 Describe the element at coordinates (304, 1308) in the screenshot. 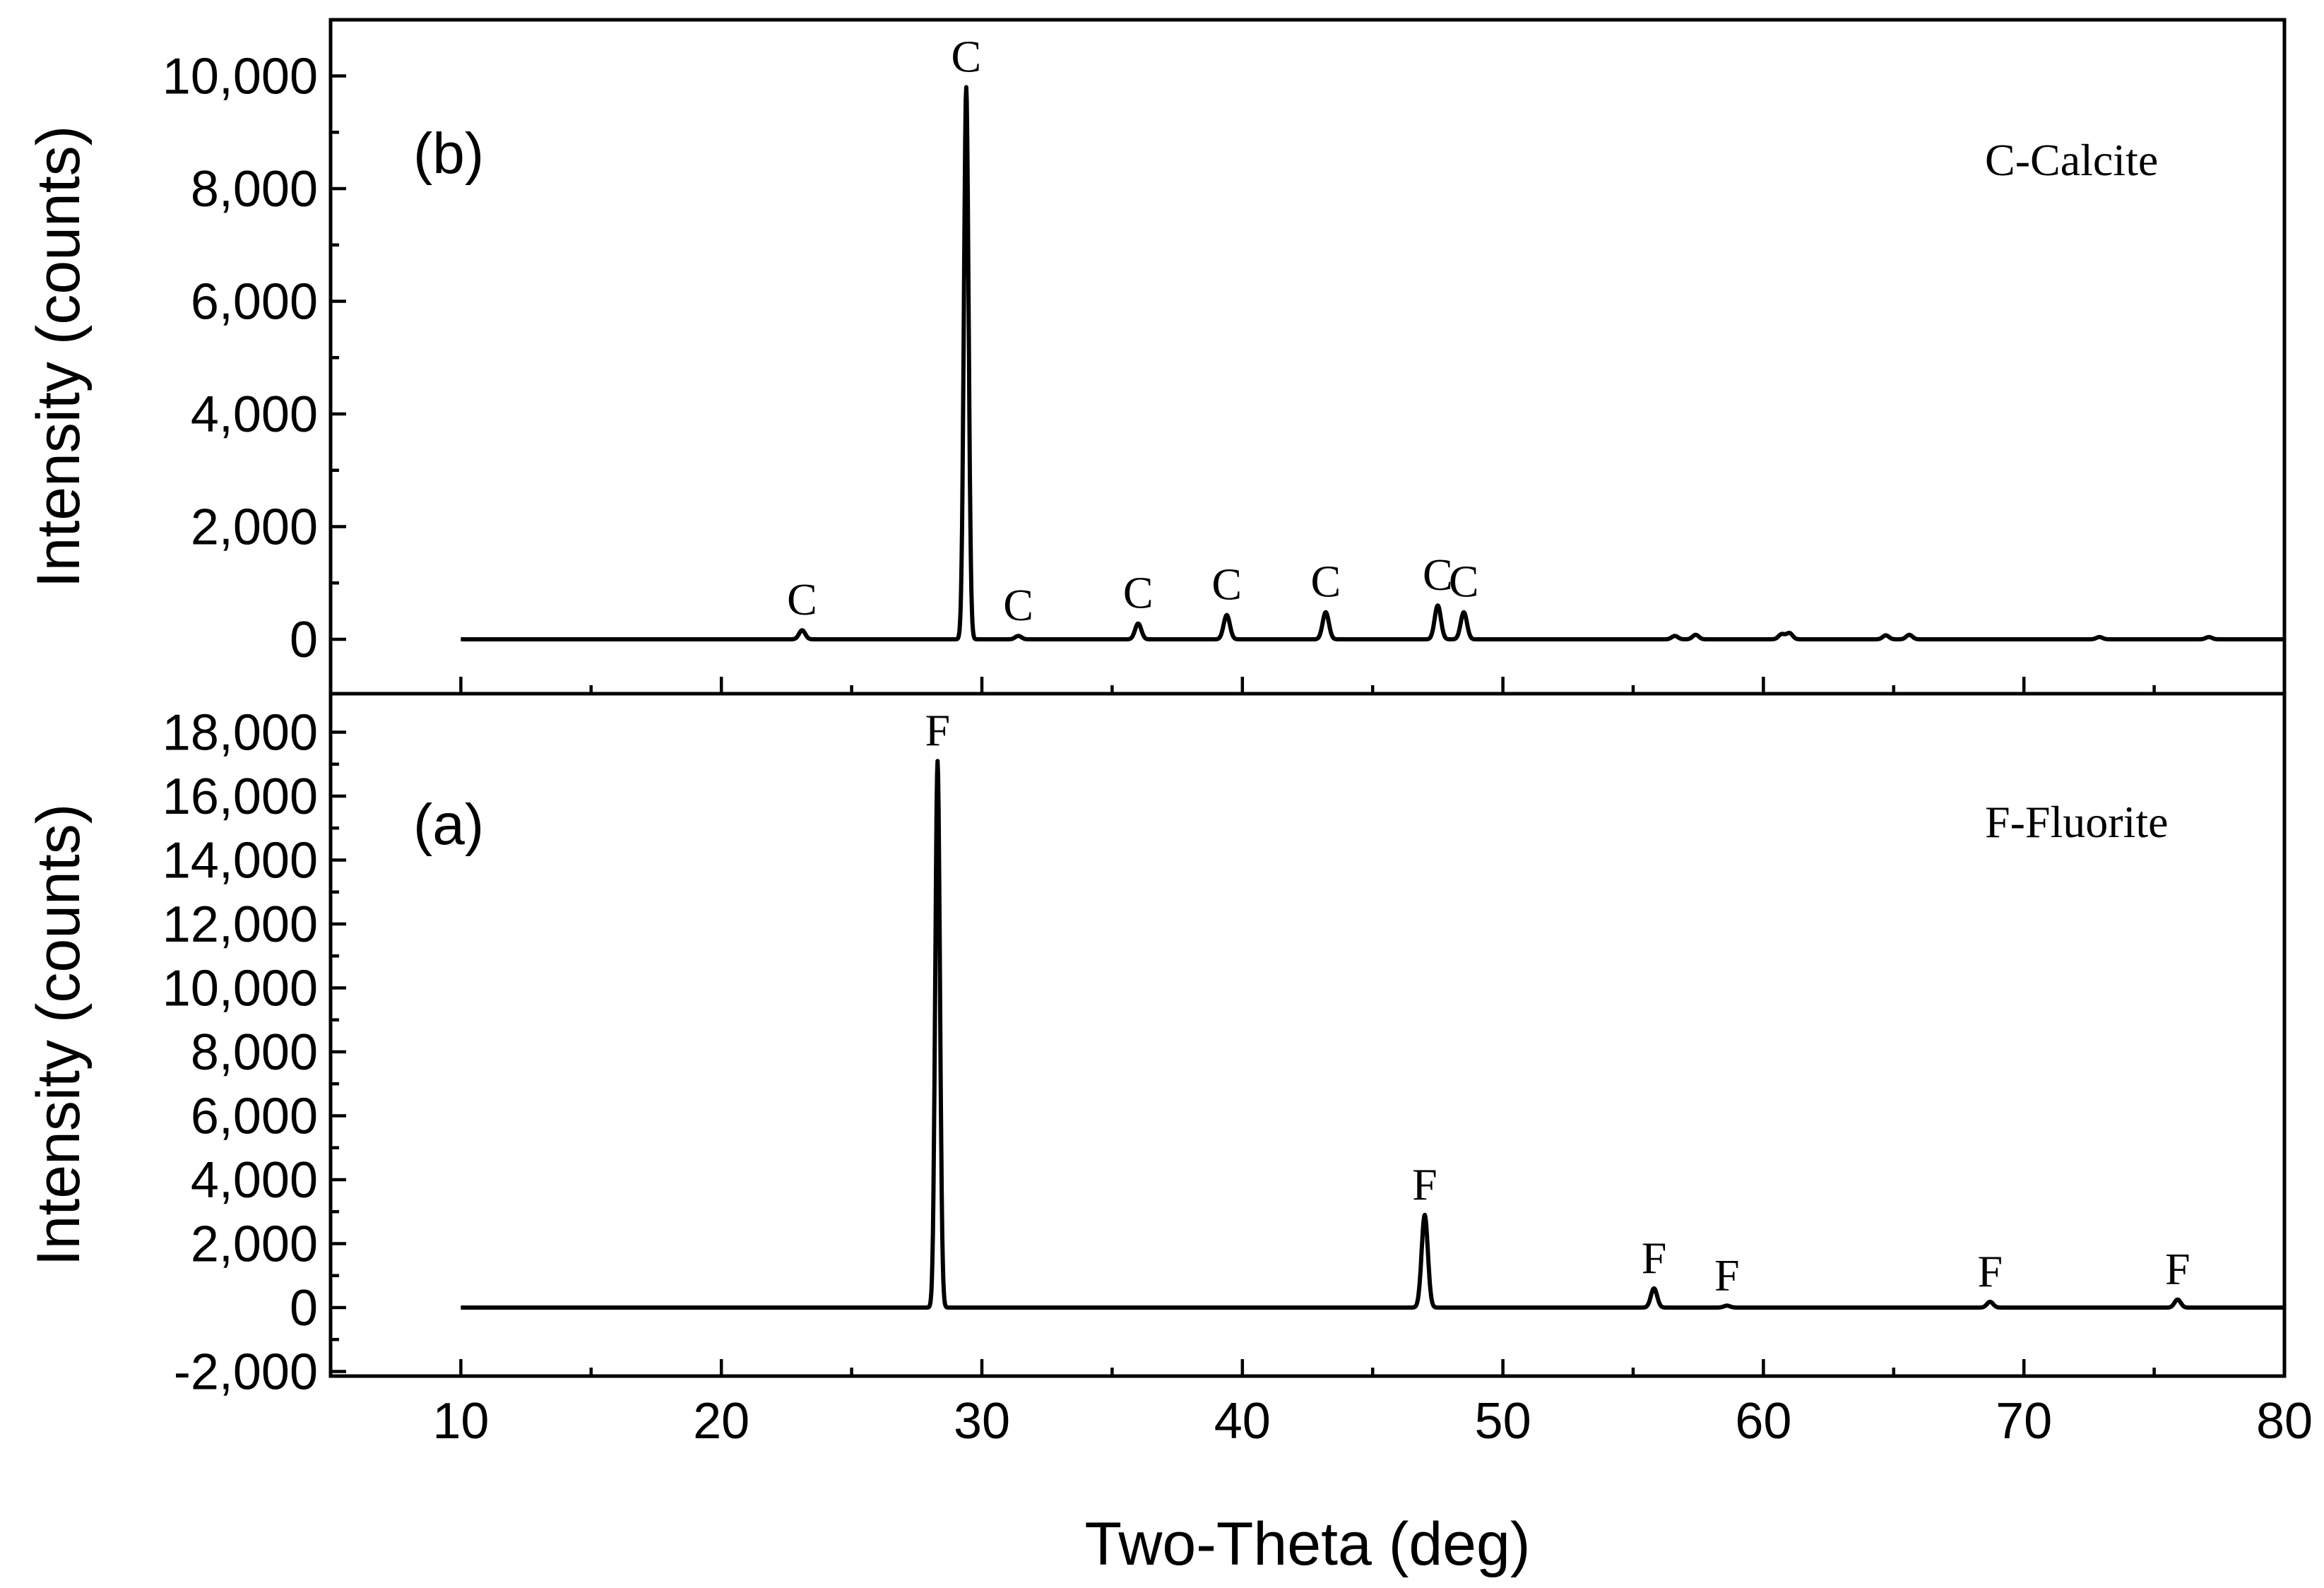

I see `y-tick-label-a-1: 0` at that location.